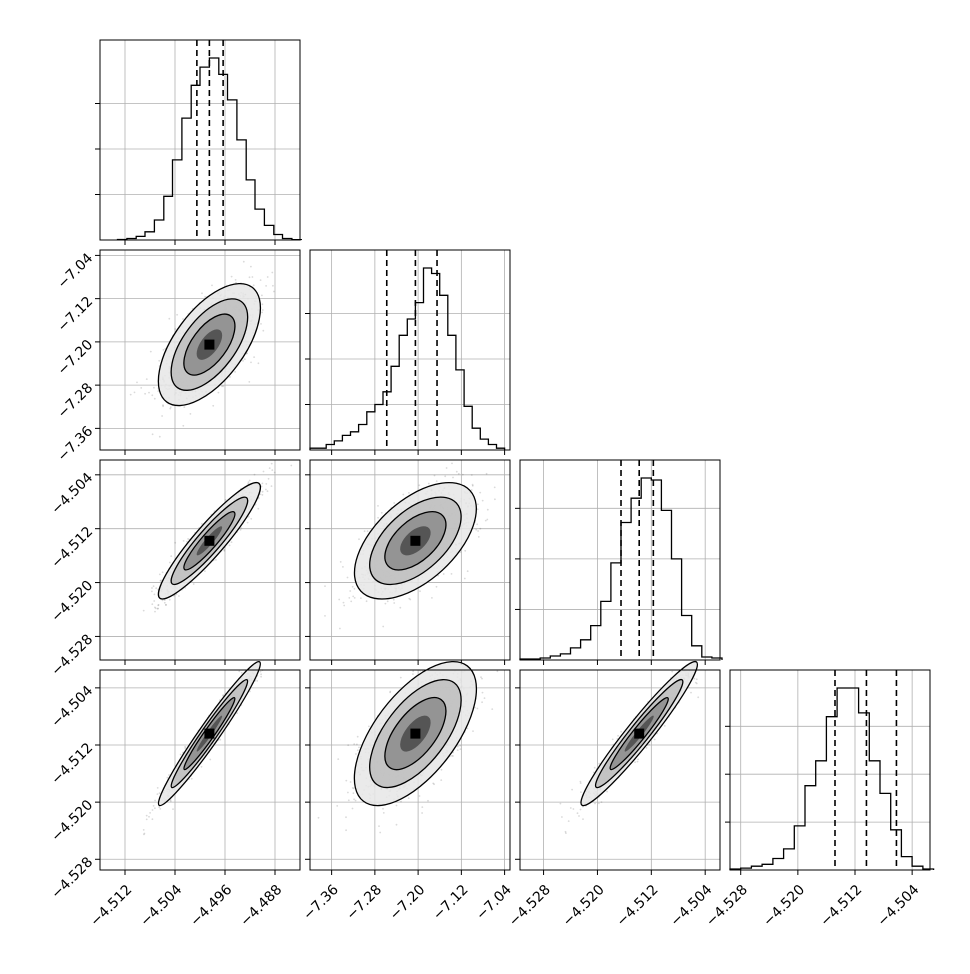 This screenshot has width=970, height=974. Describe the element at coordinates (818, 800) in the screenshot. I see `panel-ticks` at that location.